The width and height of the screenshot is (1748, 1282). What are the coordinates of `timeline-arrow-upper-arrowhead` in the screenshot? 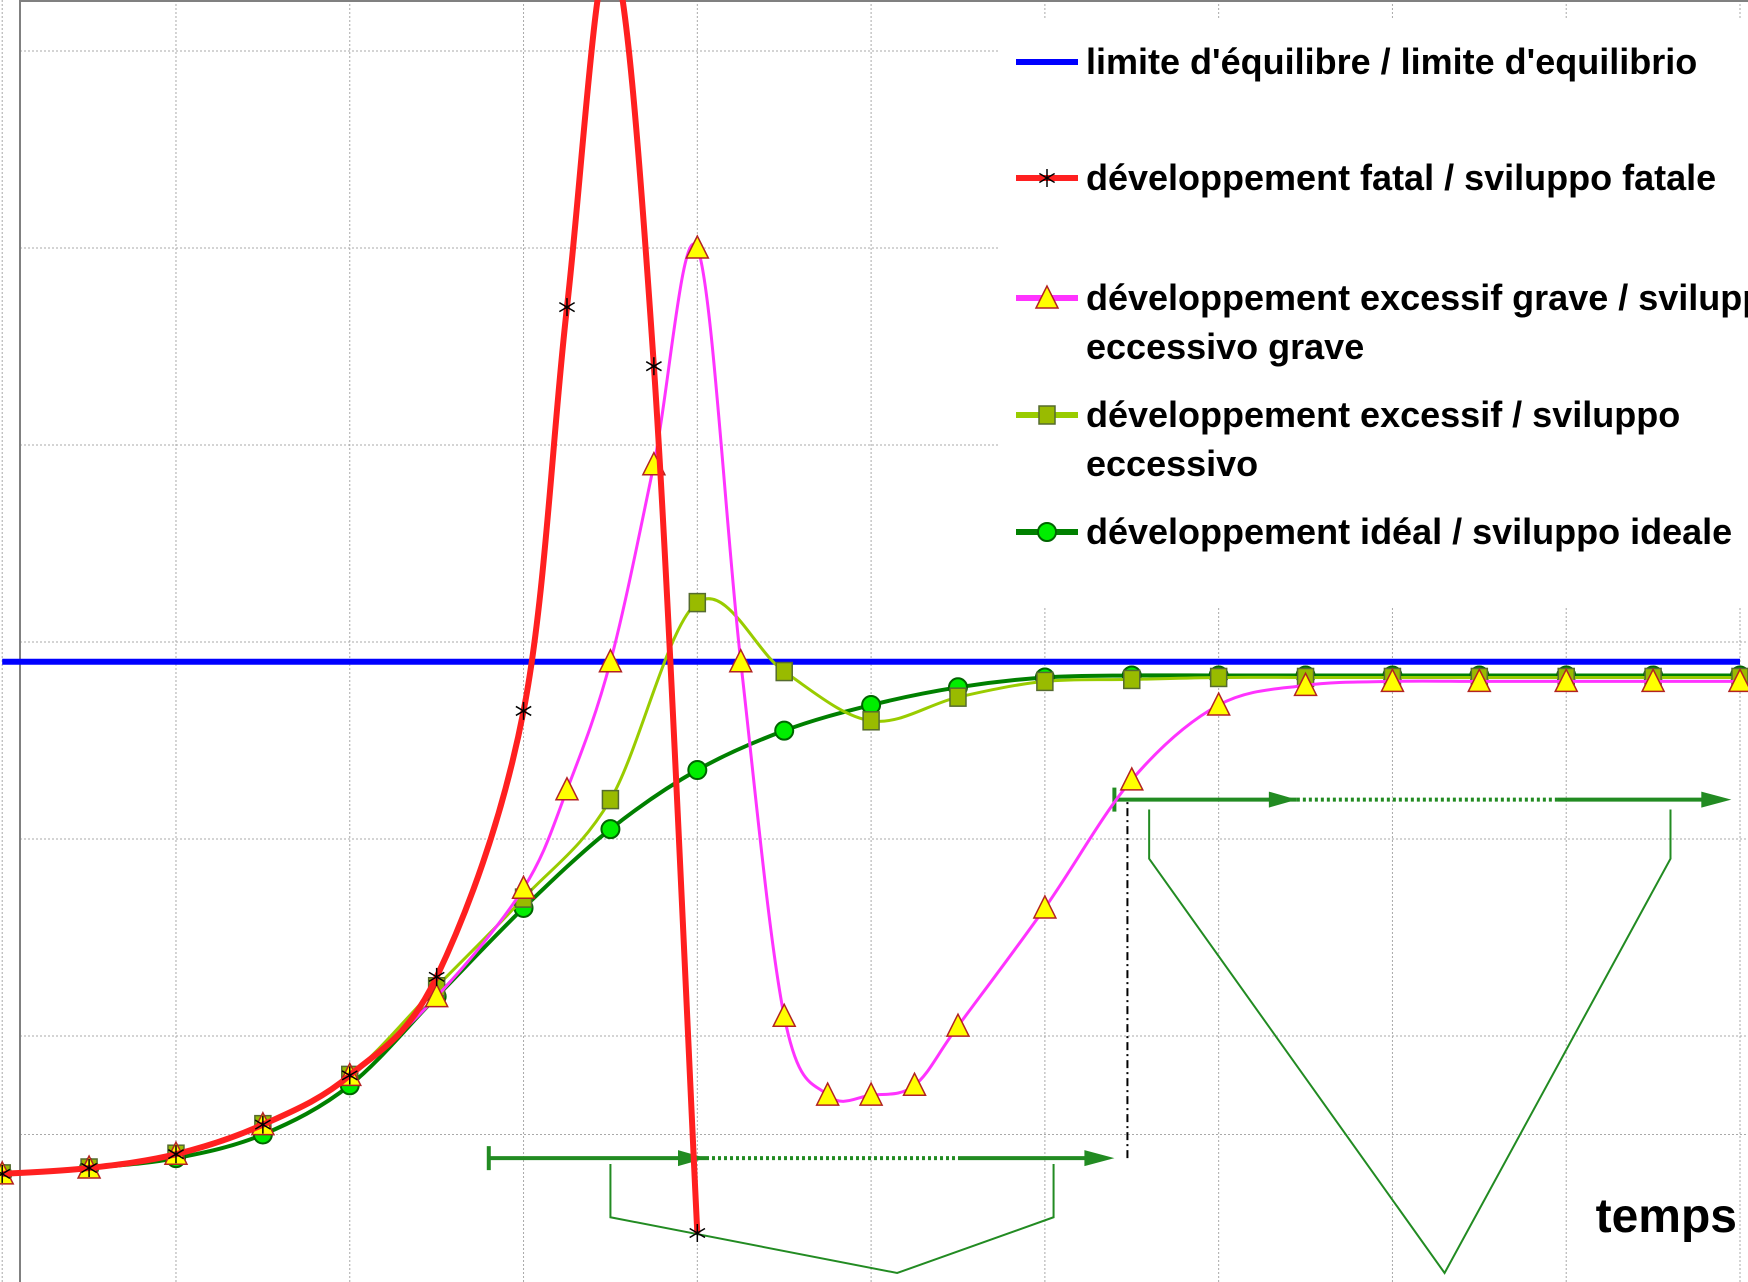 It's located at (1716, 799).